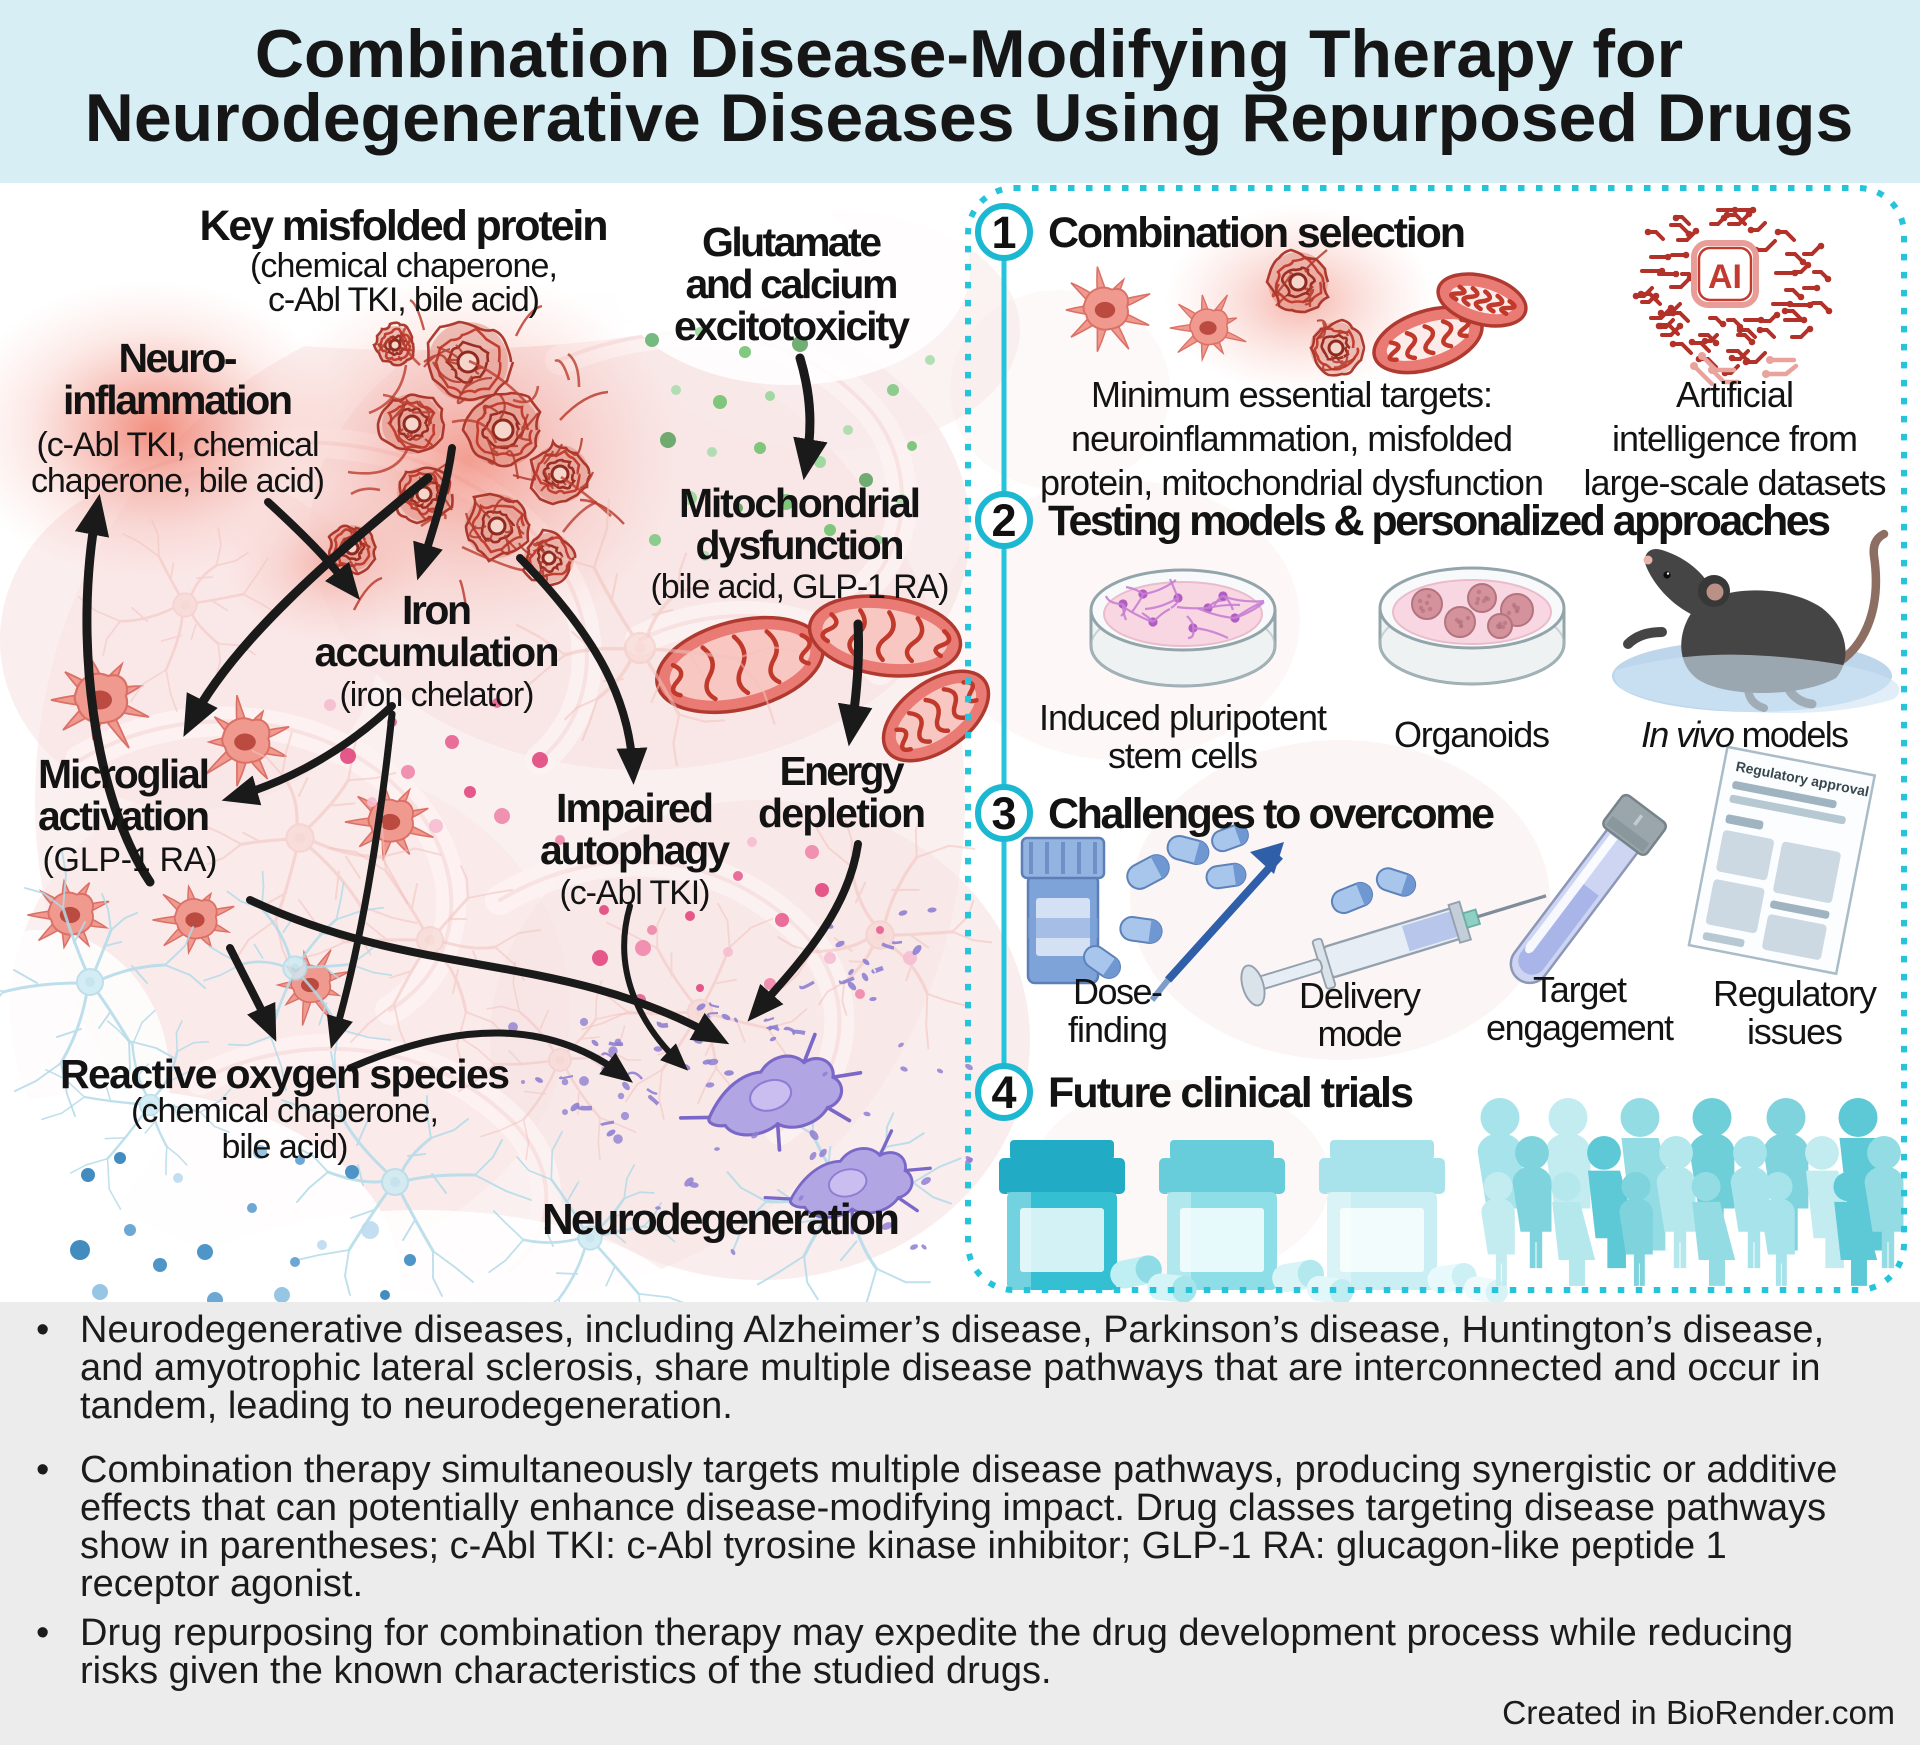 The width and height of the screenshot is (1920, 1745). I want to click on svg-text: neuroinflammation, misfolded, so click(1292, 438).